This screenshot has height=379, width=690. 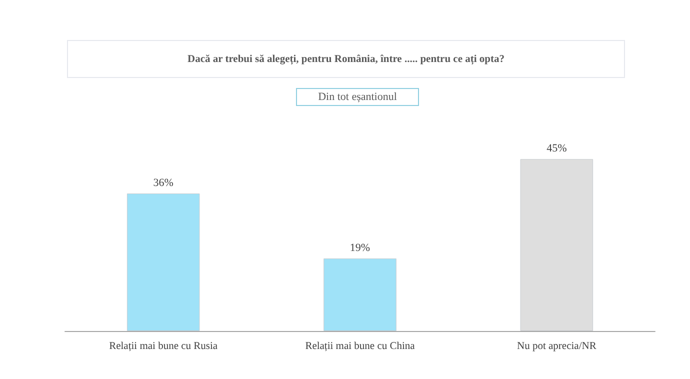 What do you see at coordinates (163, 182) in the screenshot?
I see `data-label: 36%` at bounding box center [163, 182].